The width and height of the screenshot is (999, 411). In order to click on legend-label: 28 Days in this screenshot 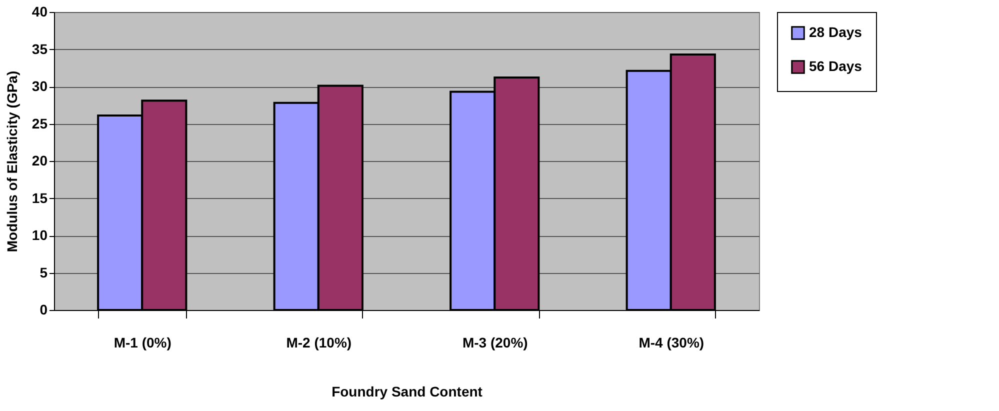, I will do `click(835, 32)`.